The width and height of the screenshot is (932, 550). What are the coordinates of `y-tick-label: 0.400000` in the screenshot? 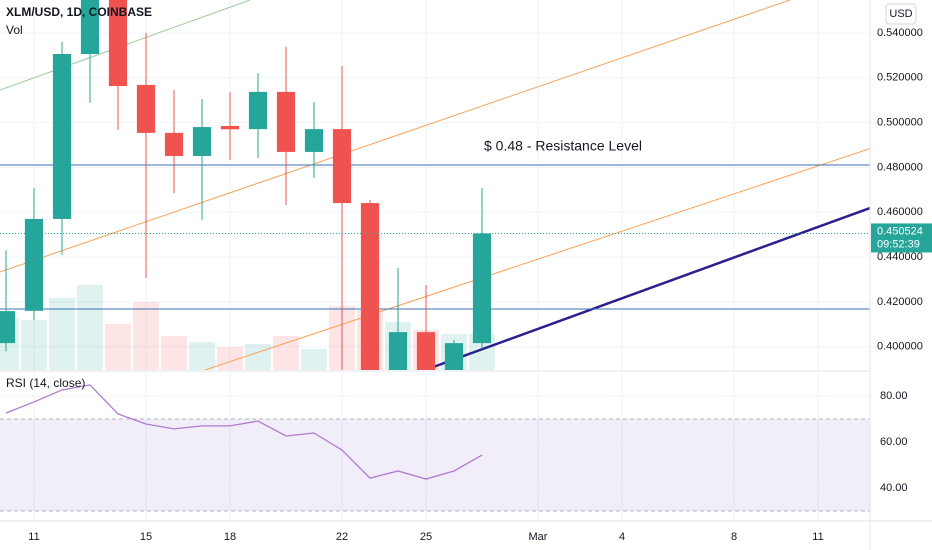 It's located at (900, 347).